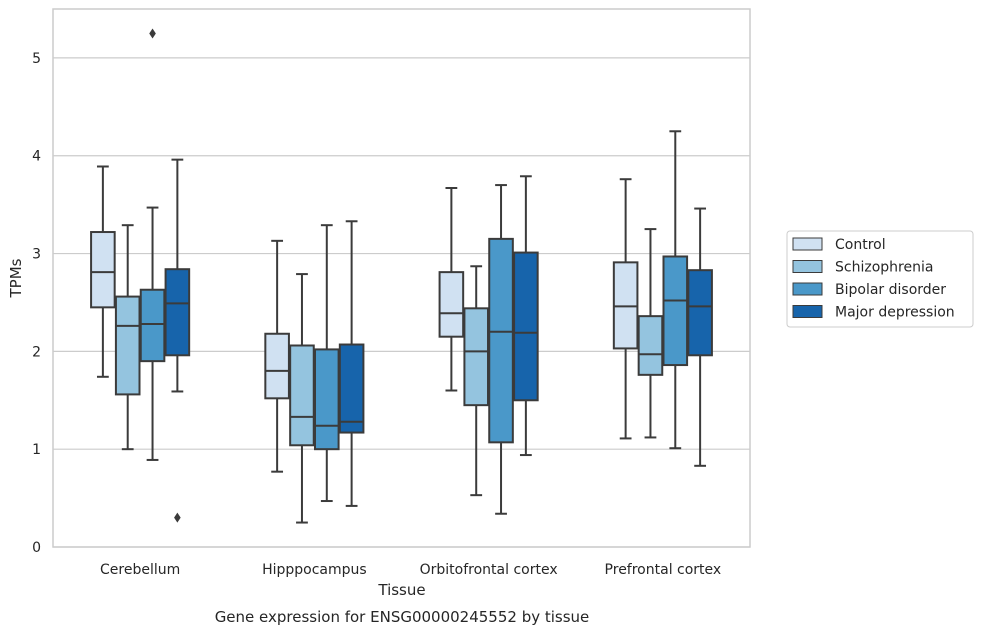  What do you see at coordinates (890, 290) in the screenshot?
I see `legend-label: Bipolar disorder` at bounding box center [890, 290].